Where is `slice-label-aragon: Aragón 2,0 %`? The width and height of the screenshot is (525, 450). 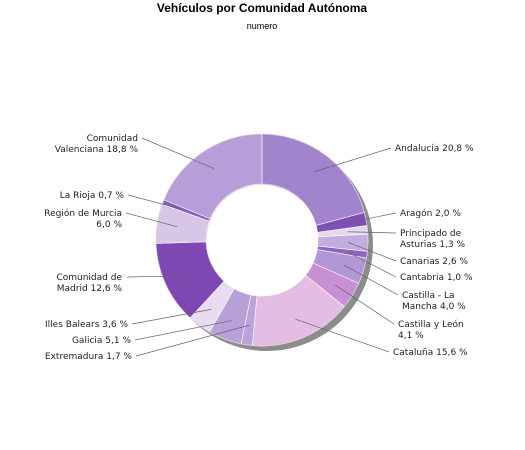 slice-label-aragon: Aragón 2,0 % is located at coordinates (430, 213).